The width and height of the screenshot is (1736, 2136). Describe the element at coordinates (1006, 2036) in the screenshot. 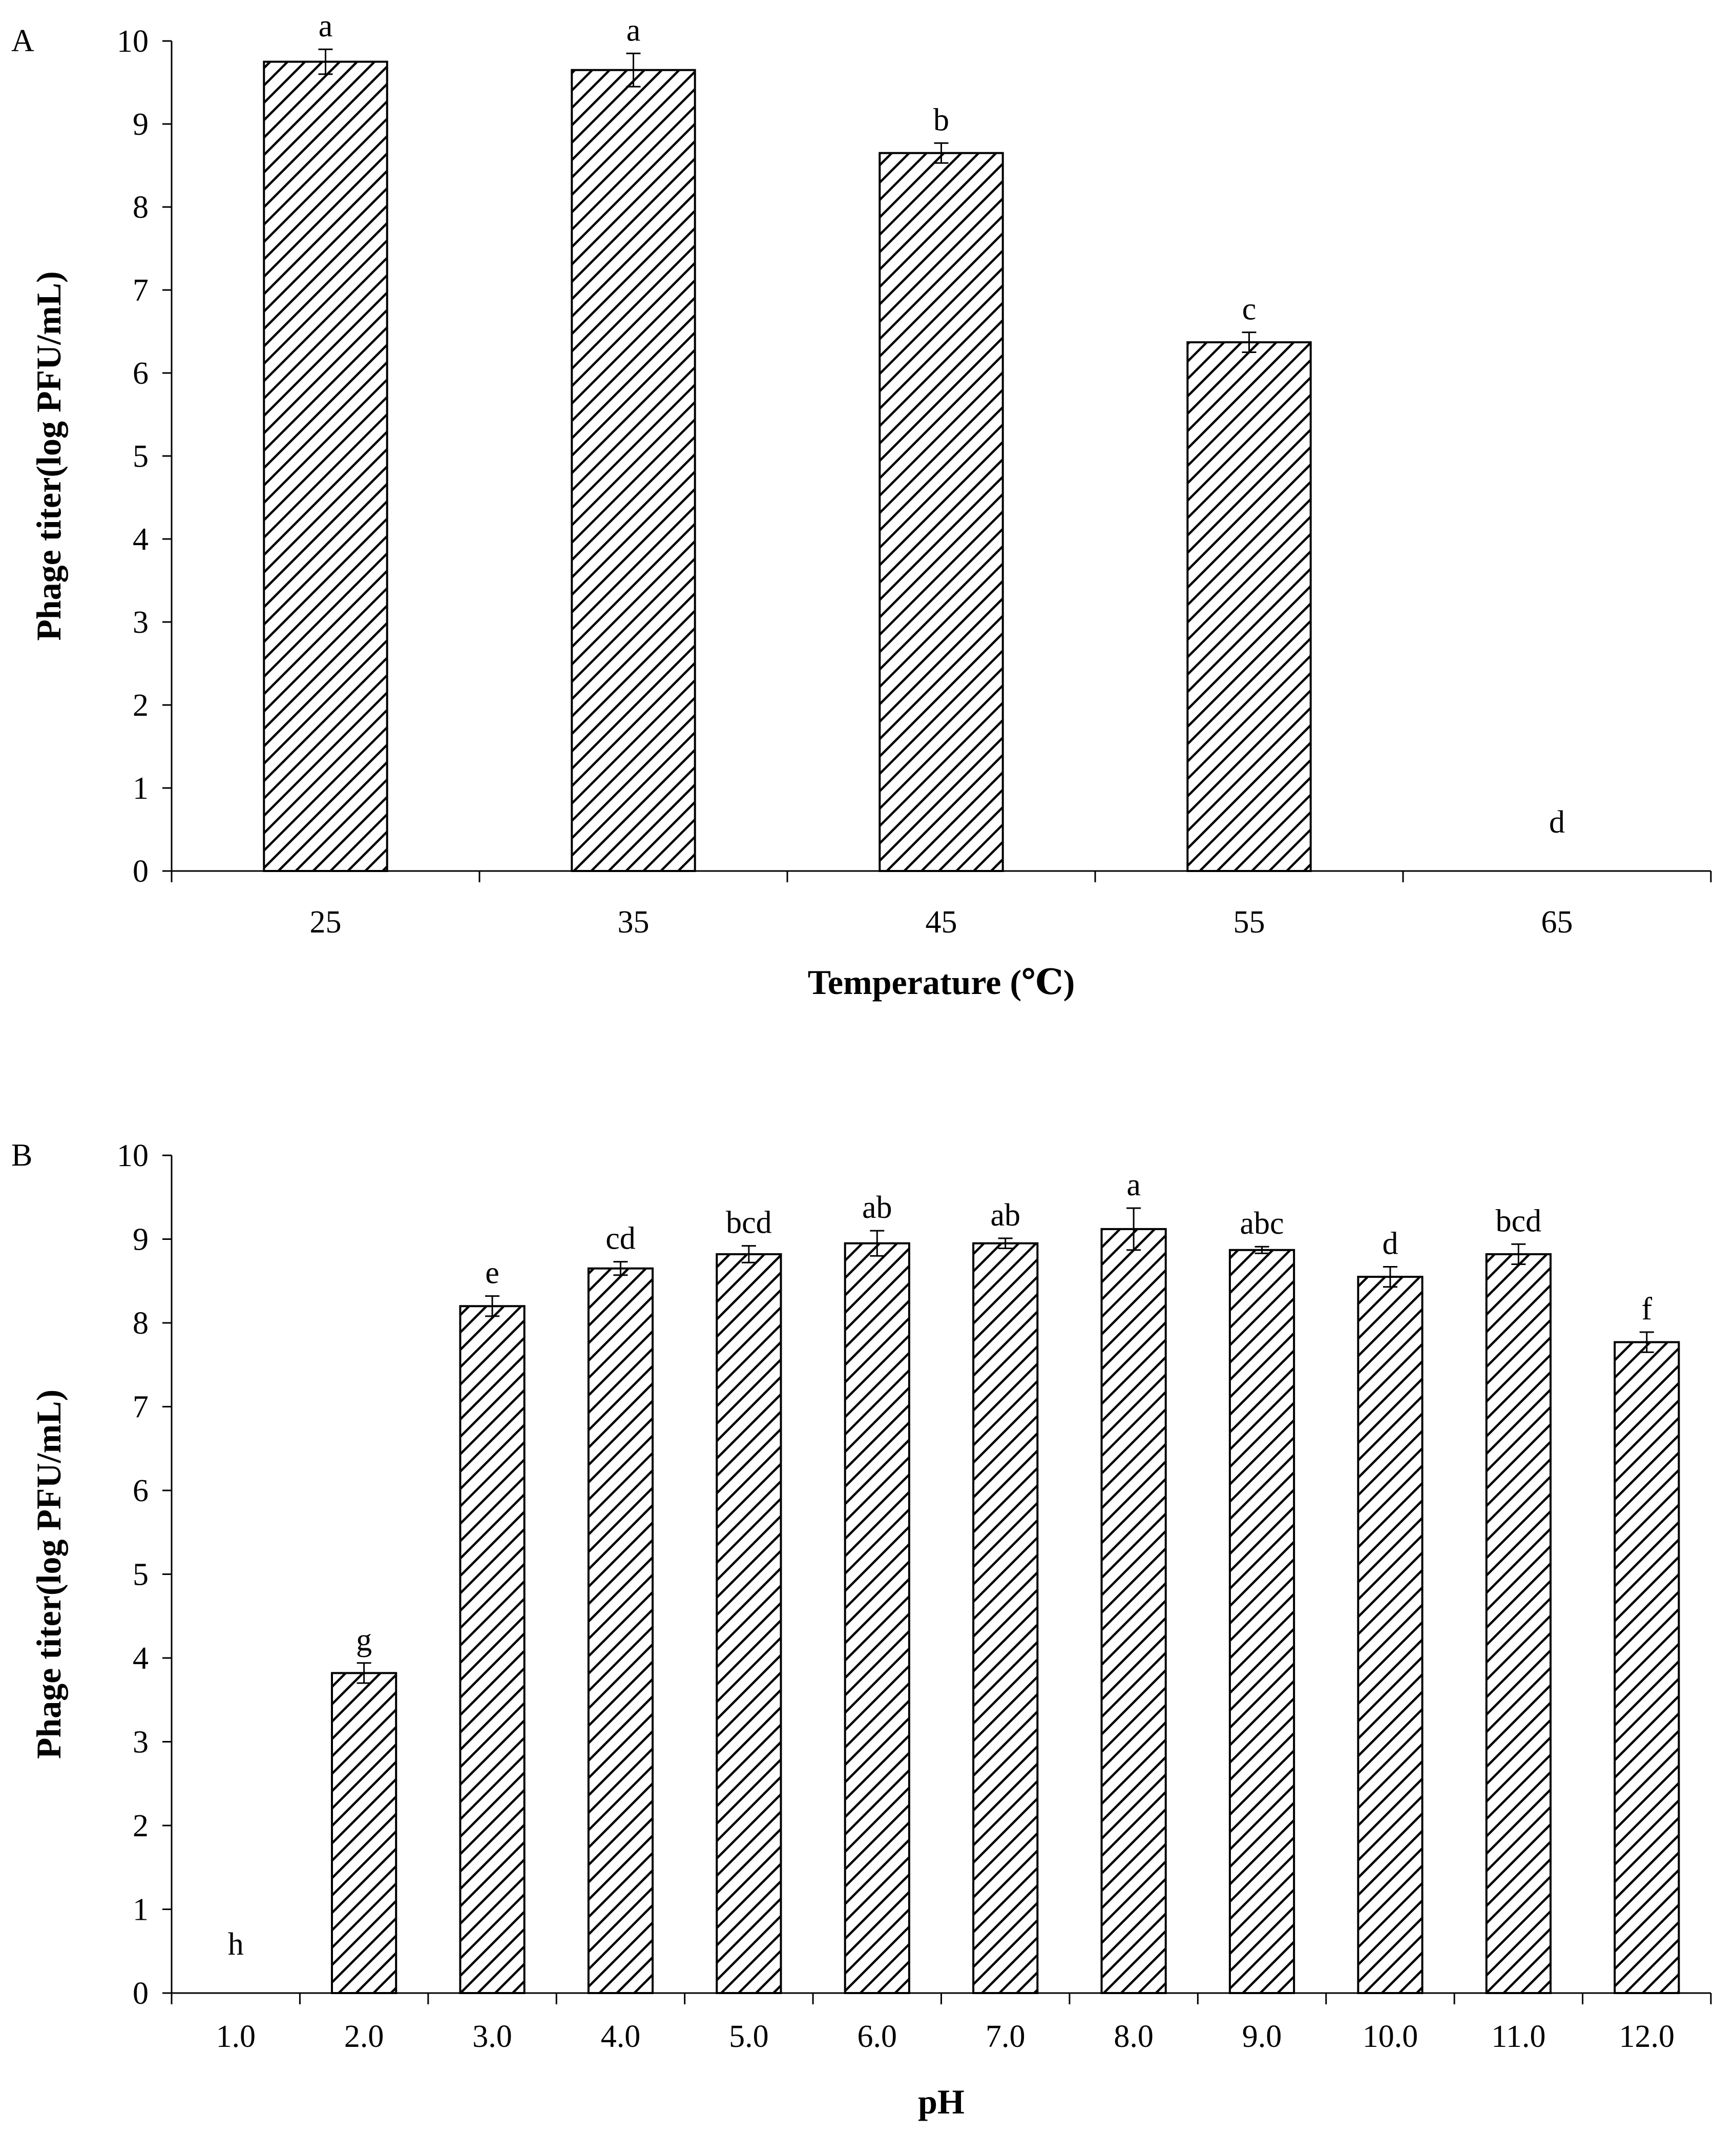

I see `x-tick-label: 7.0` at that location.